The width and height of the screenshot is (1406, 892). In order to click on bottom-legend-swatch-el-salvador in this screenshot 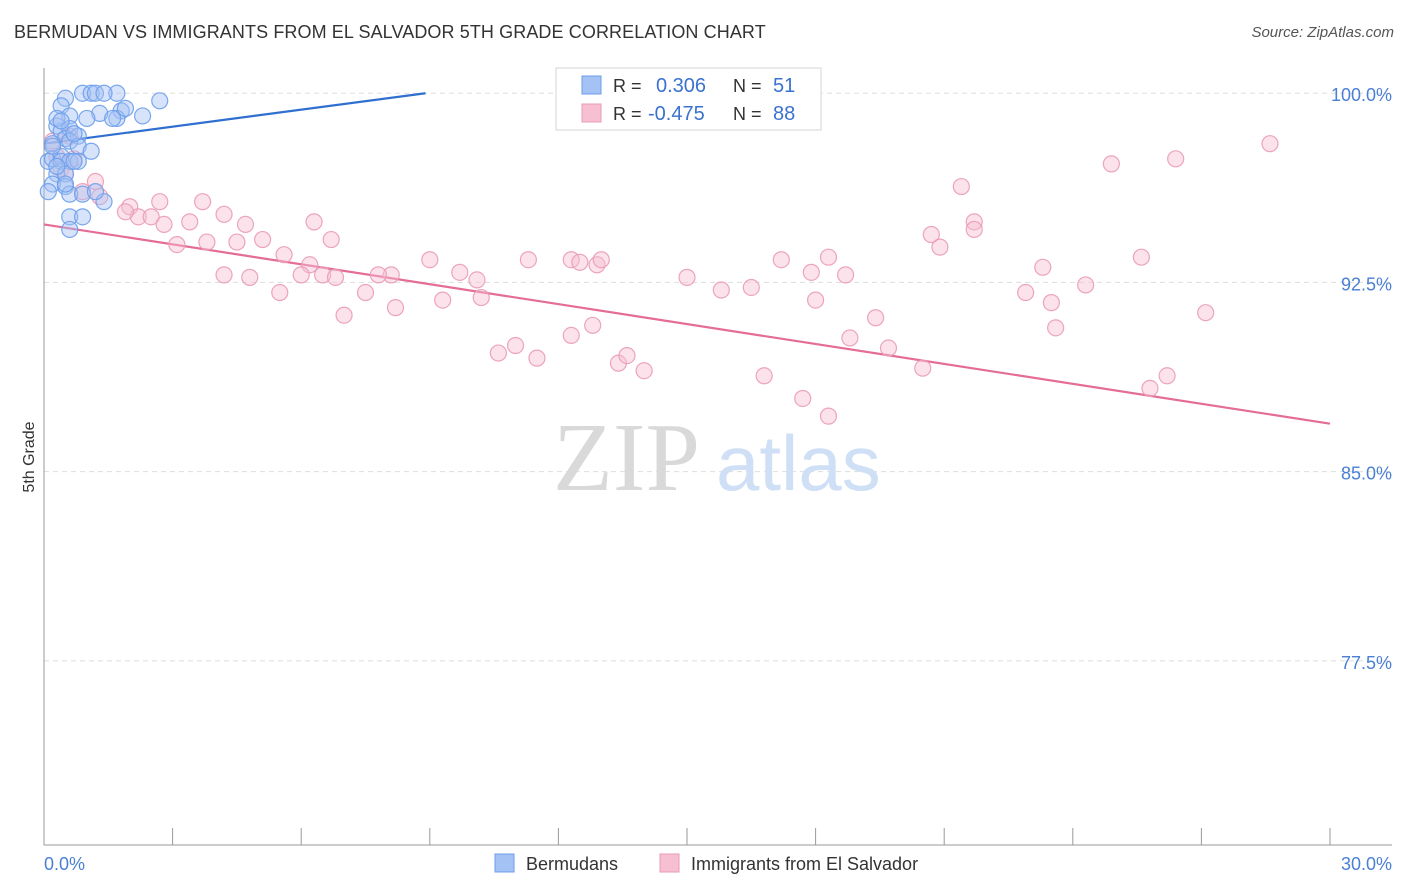, I will do `click(669, 863)`.